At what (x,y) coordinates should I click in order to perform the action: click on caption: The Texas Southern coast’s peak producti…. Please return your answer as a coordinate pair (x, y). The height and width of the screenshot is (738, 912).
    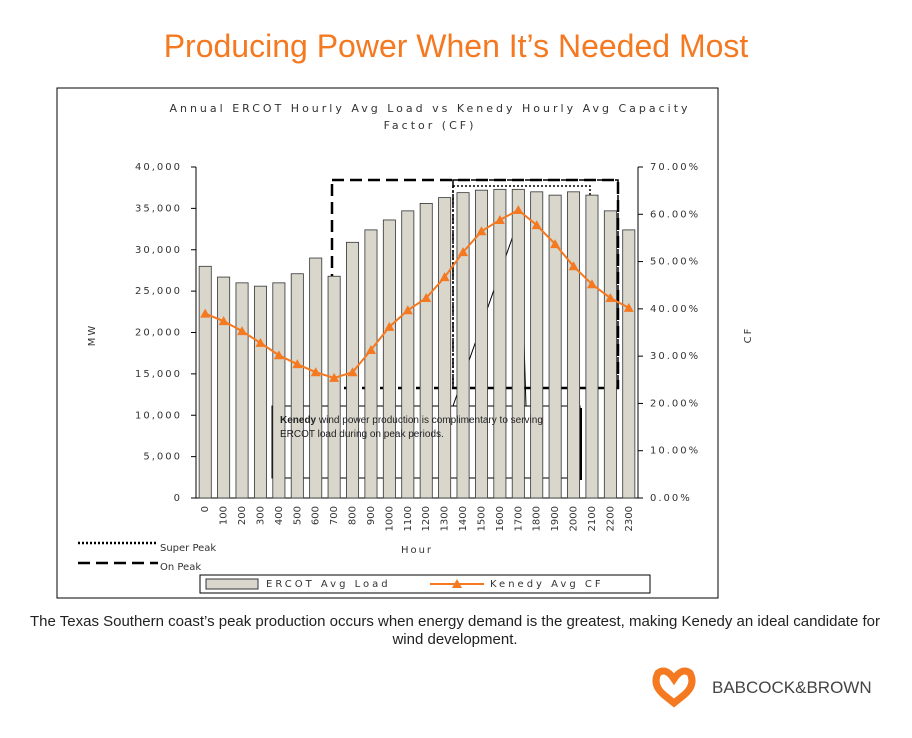
    Looking at the image, I should click on (455, 630).